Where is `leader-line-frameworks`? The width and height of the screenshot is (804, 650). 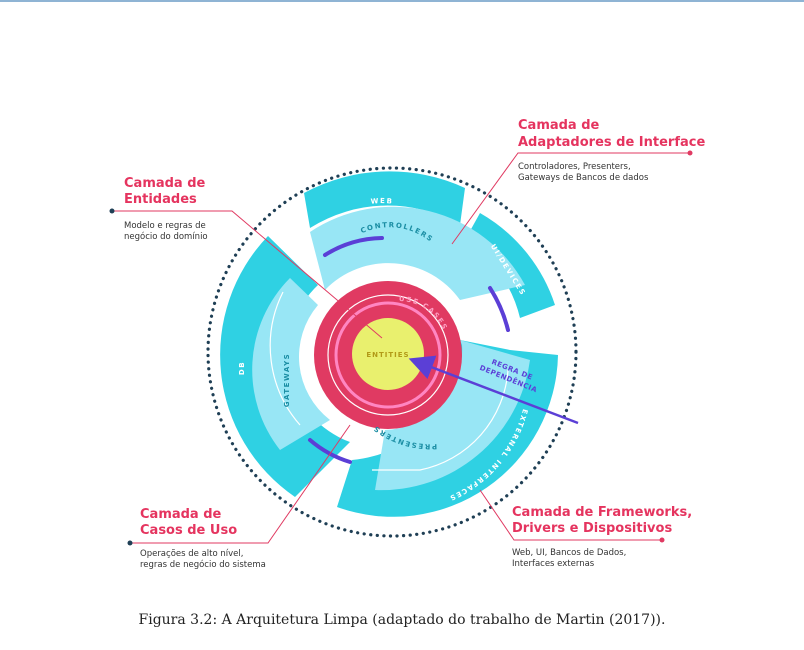 leader-line-frameworks is located at coordinates (570, 515).